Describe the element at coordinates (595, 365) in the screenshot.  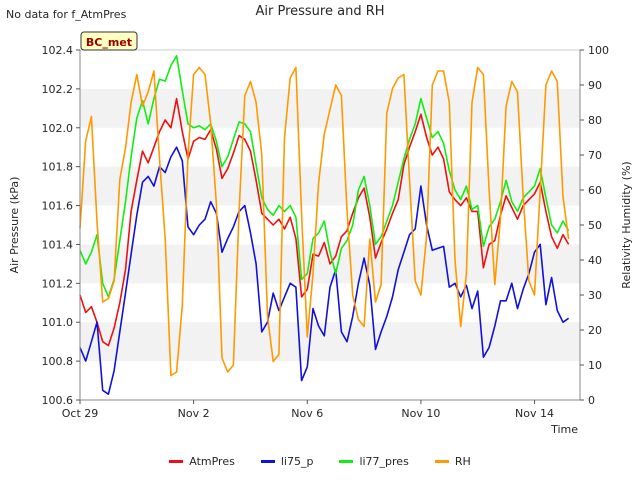
I see `y2-tick-label: 10` at that location.